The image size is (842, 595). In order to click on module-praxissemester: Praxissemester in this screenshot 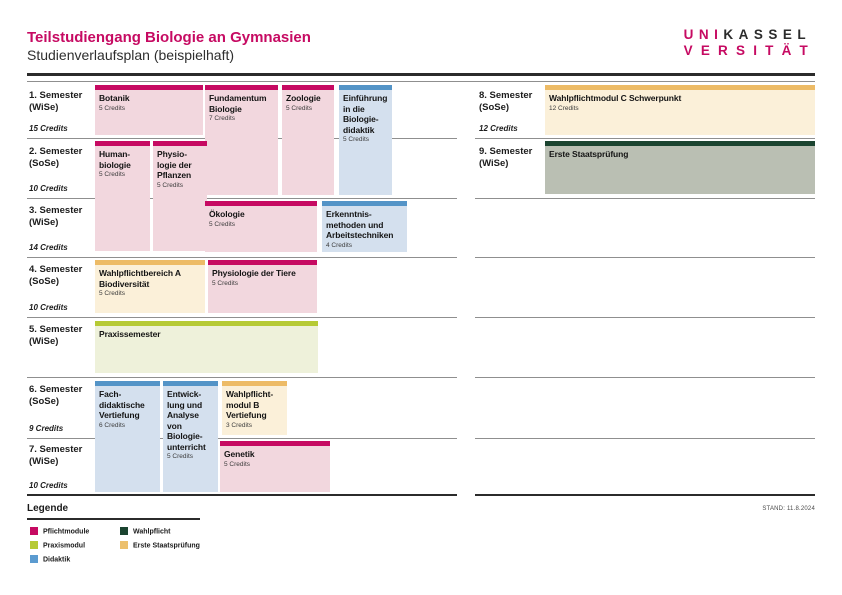, I will do `click(206, 347)`.